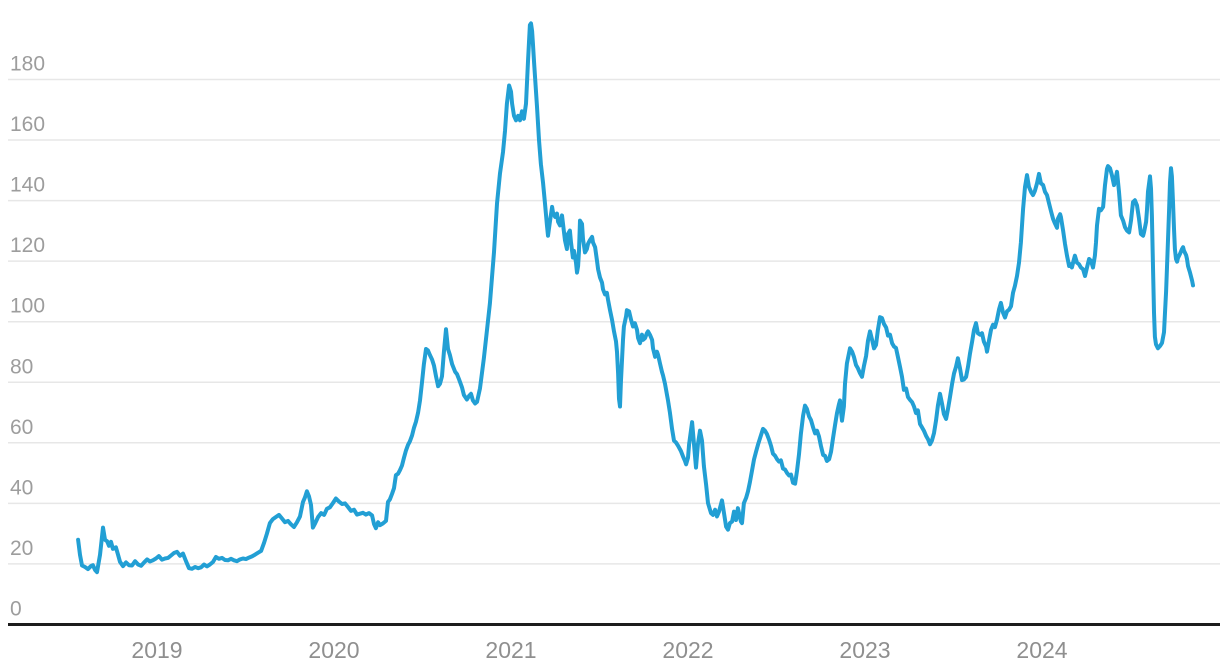 The image size is (1220, 672). I want to click on y-axis-label: 160, so click(27, 124).